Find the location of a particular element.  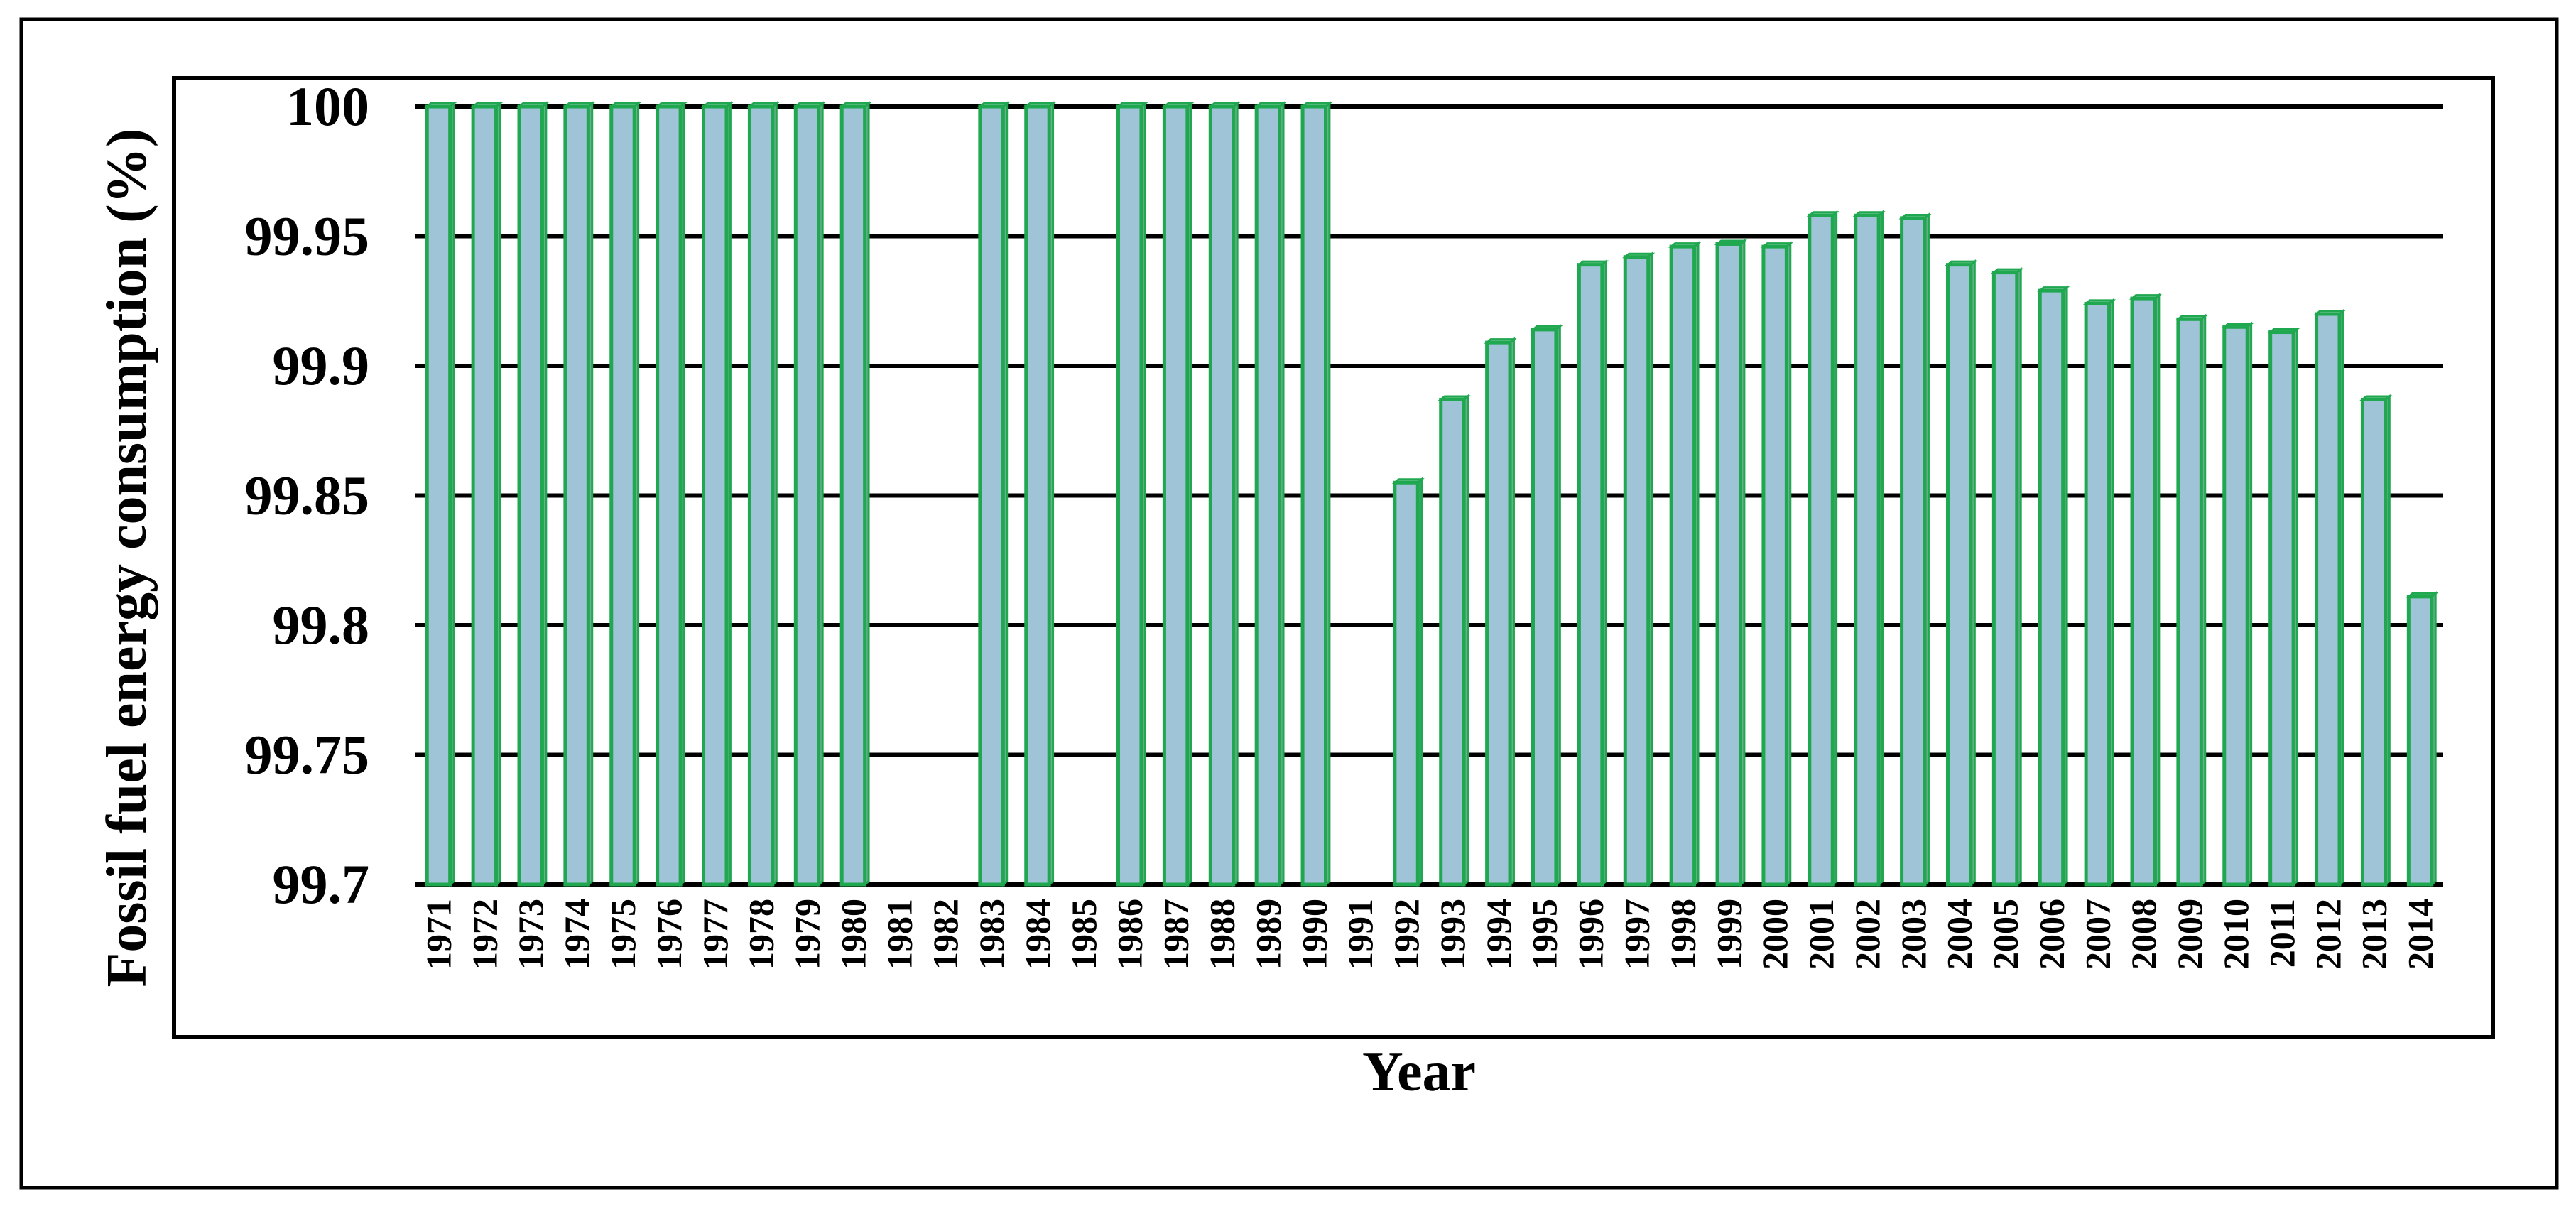

y-tick-label: 100 is located at coordinates (328, 106).